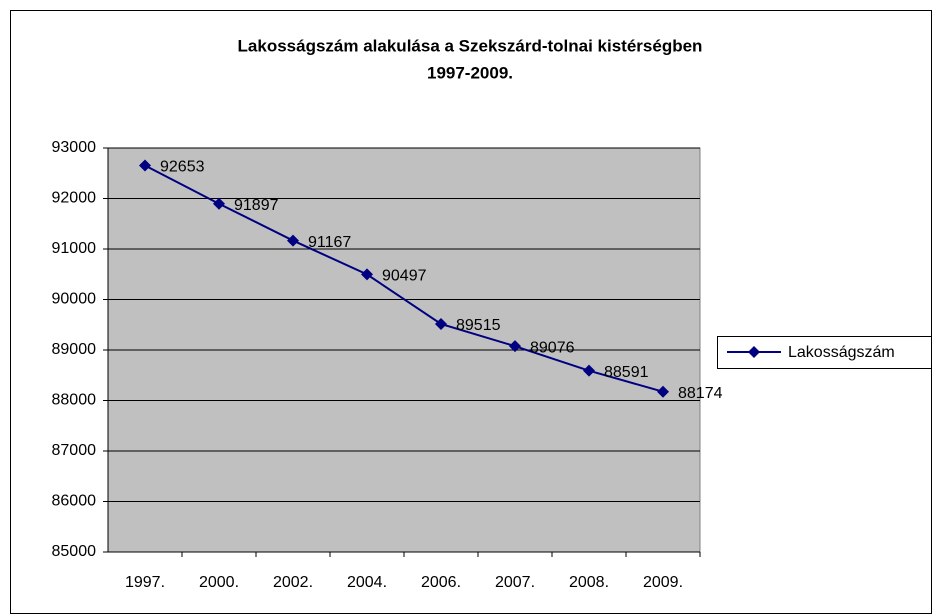 The width and height of the screenshot is (935, 616). What do you see at coordinates (219, 582) in the screenshot?
I see `x-tick-label: 2000.` at bounding box center [219, 582].